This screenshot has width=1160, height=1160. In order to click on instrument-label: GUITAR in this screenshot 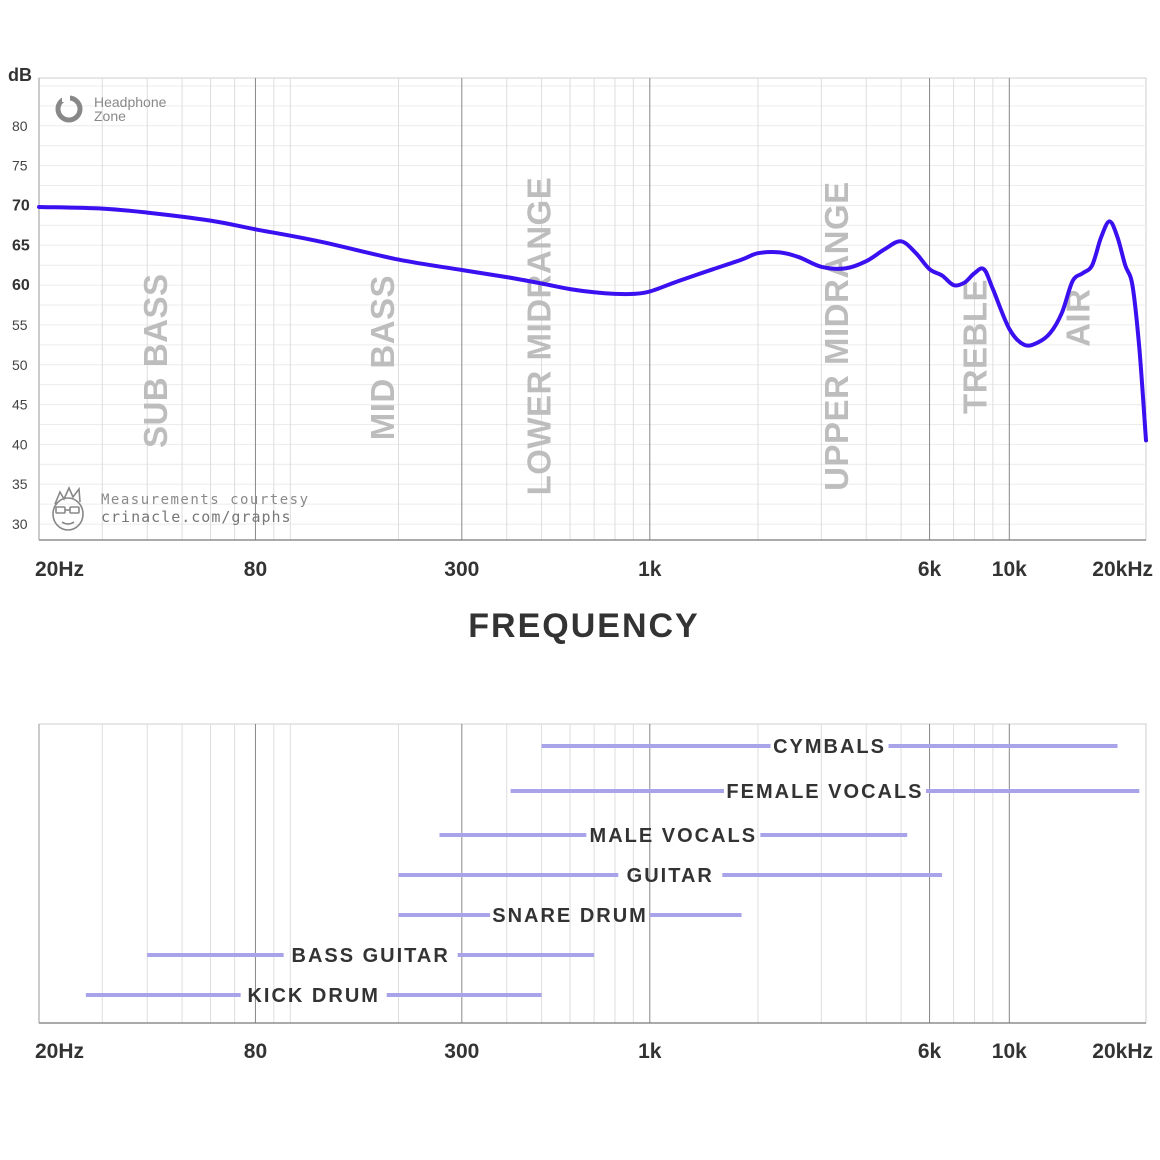, I will do `click(670, 876)`.